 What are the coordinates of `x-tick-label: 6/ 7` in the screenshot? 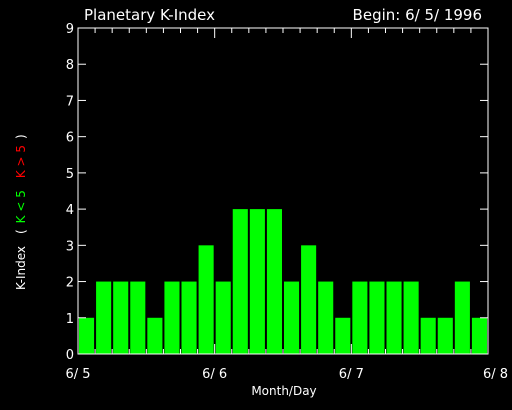 It's located at (351, 374).